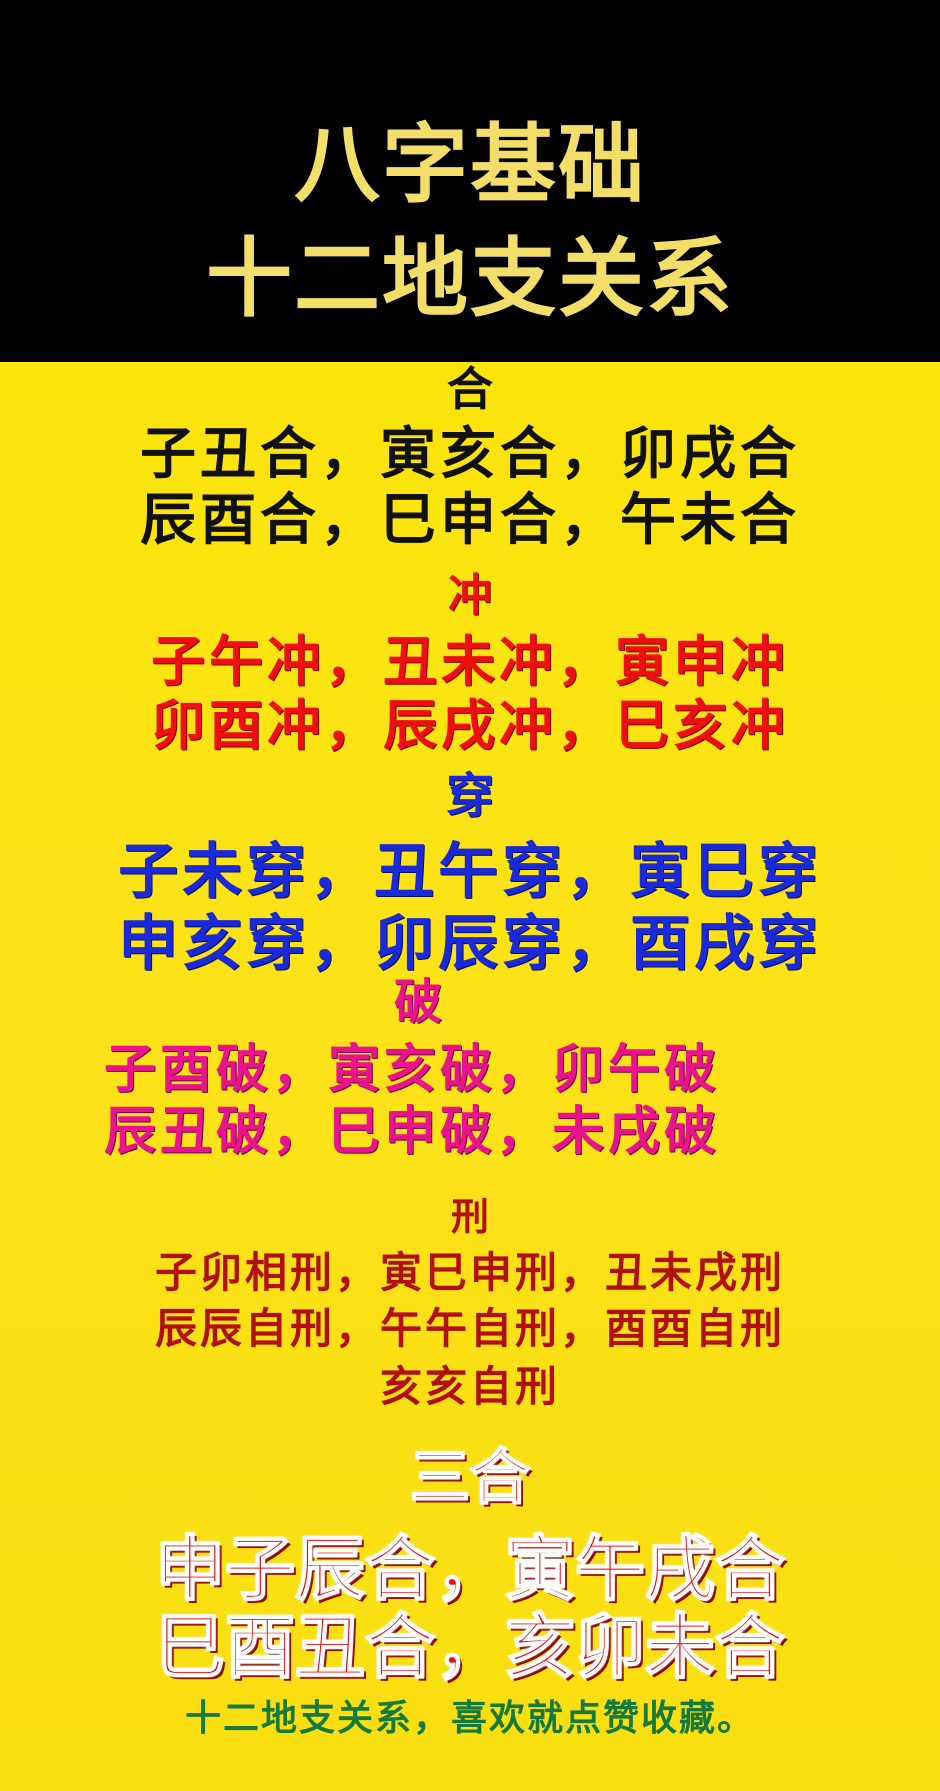 This screenshot has width=940, height=1791. I want to click on section-xing-heading: 刑, so click(469, 1216).